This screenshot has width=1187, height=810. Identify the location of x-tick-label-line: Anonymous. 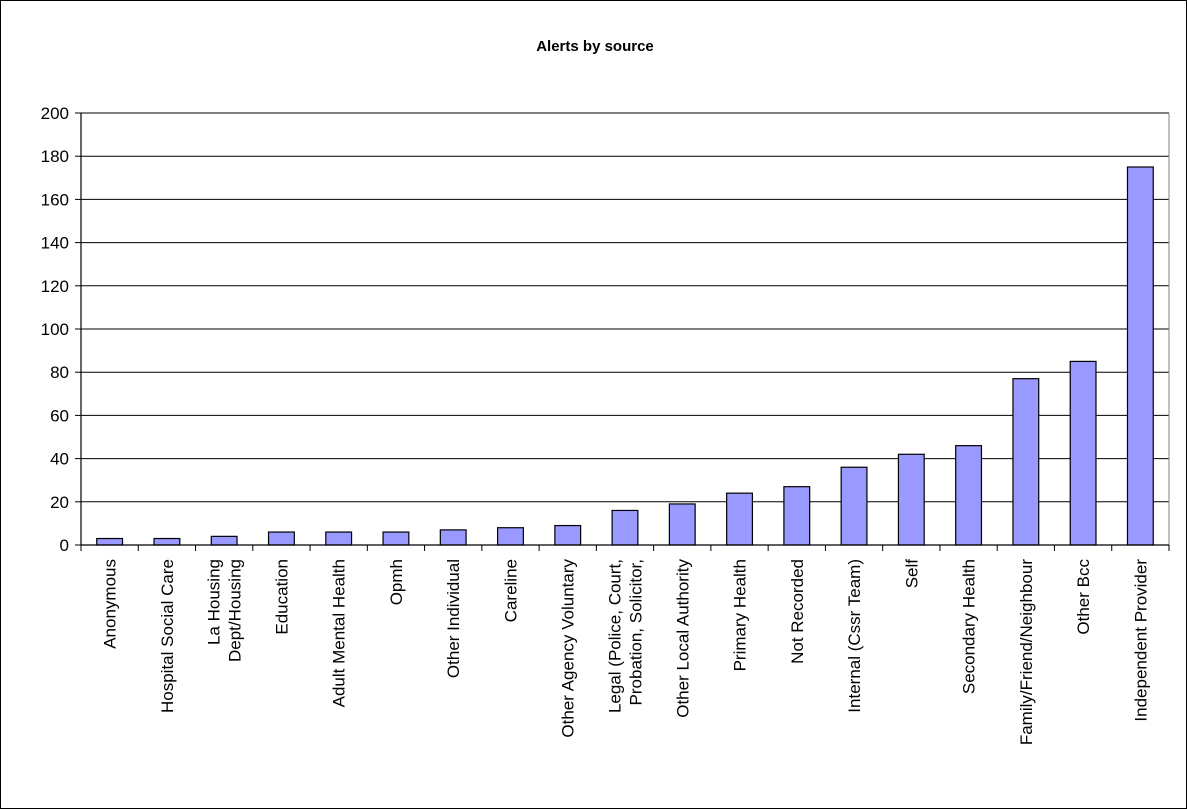
(110, 604).